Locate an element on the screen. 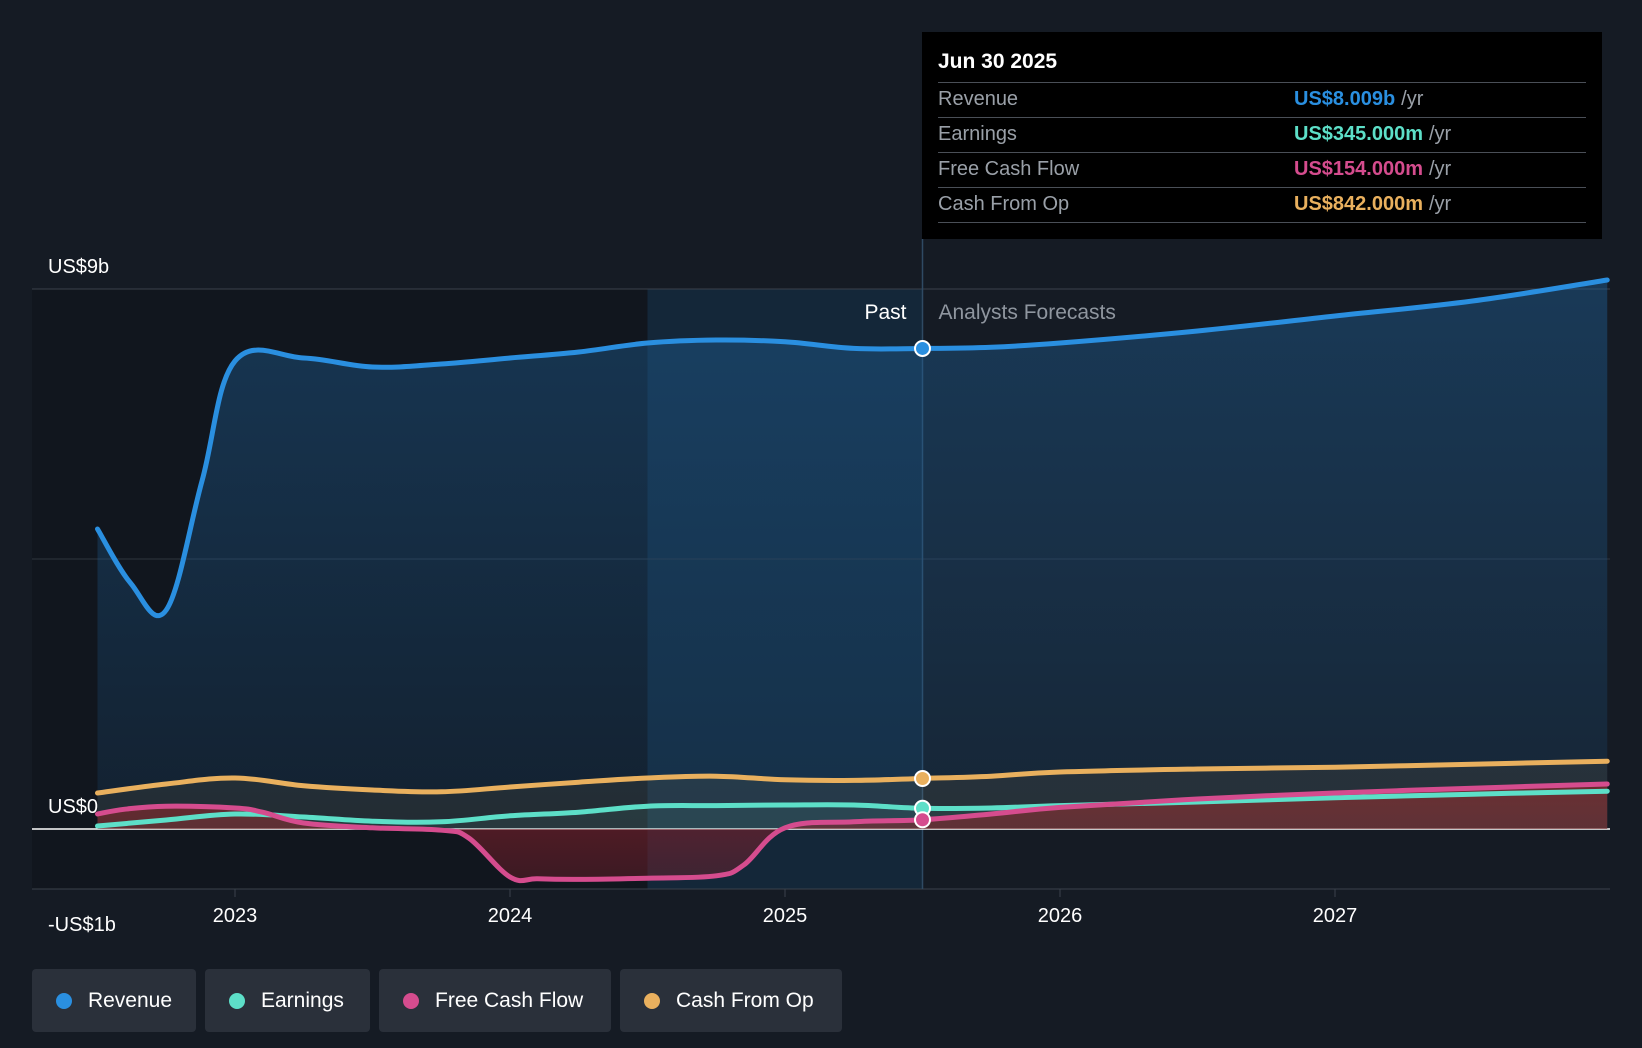 This screenshot has height=1048, width=1642. past-label: Past is located at coordinates (885, 312).